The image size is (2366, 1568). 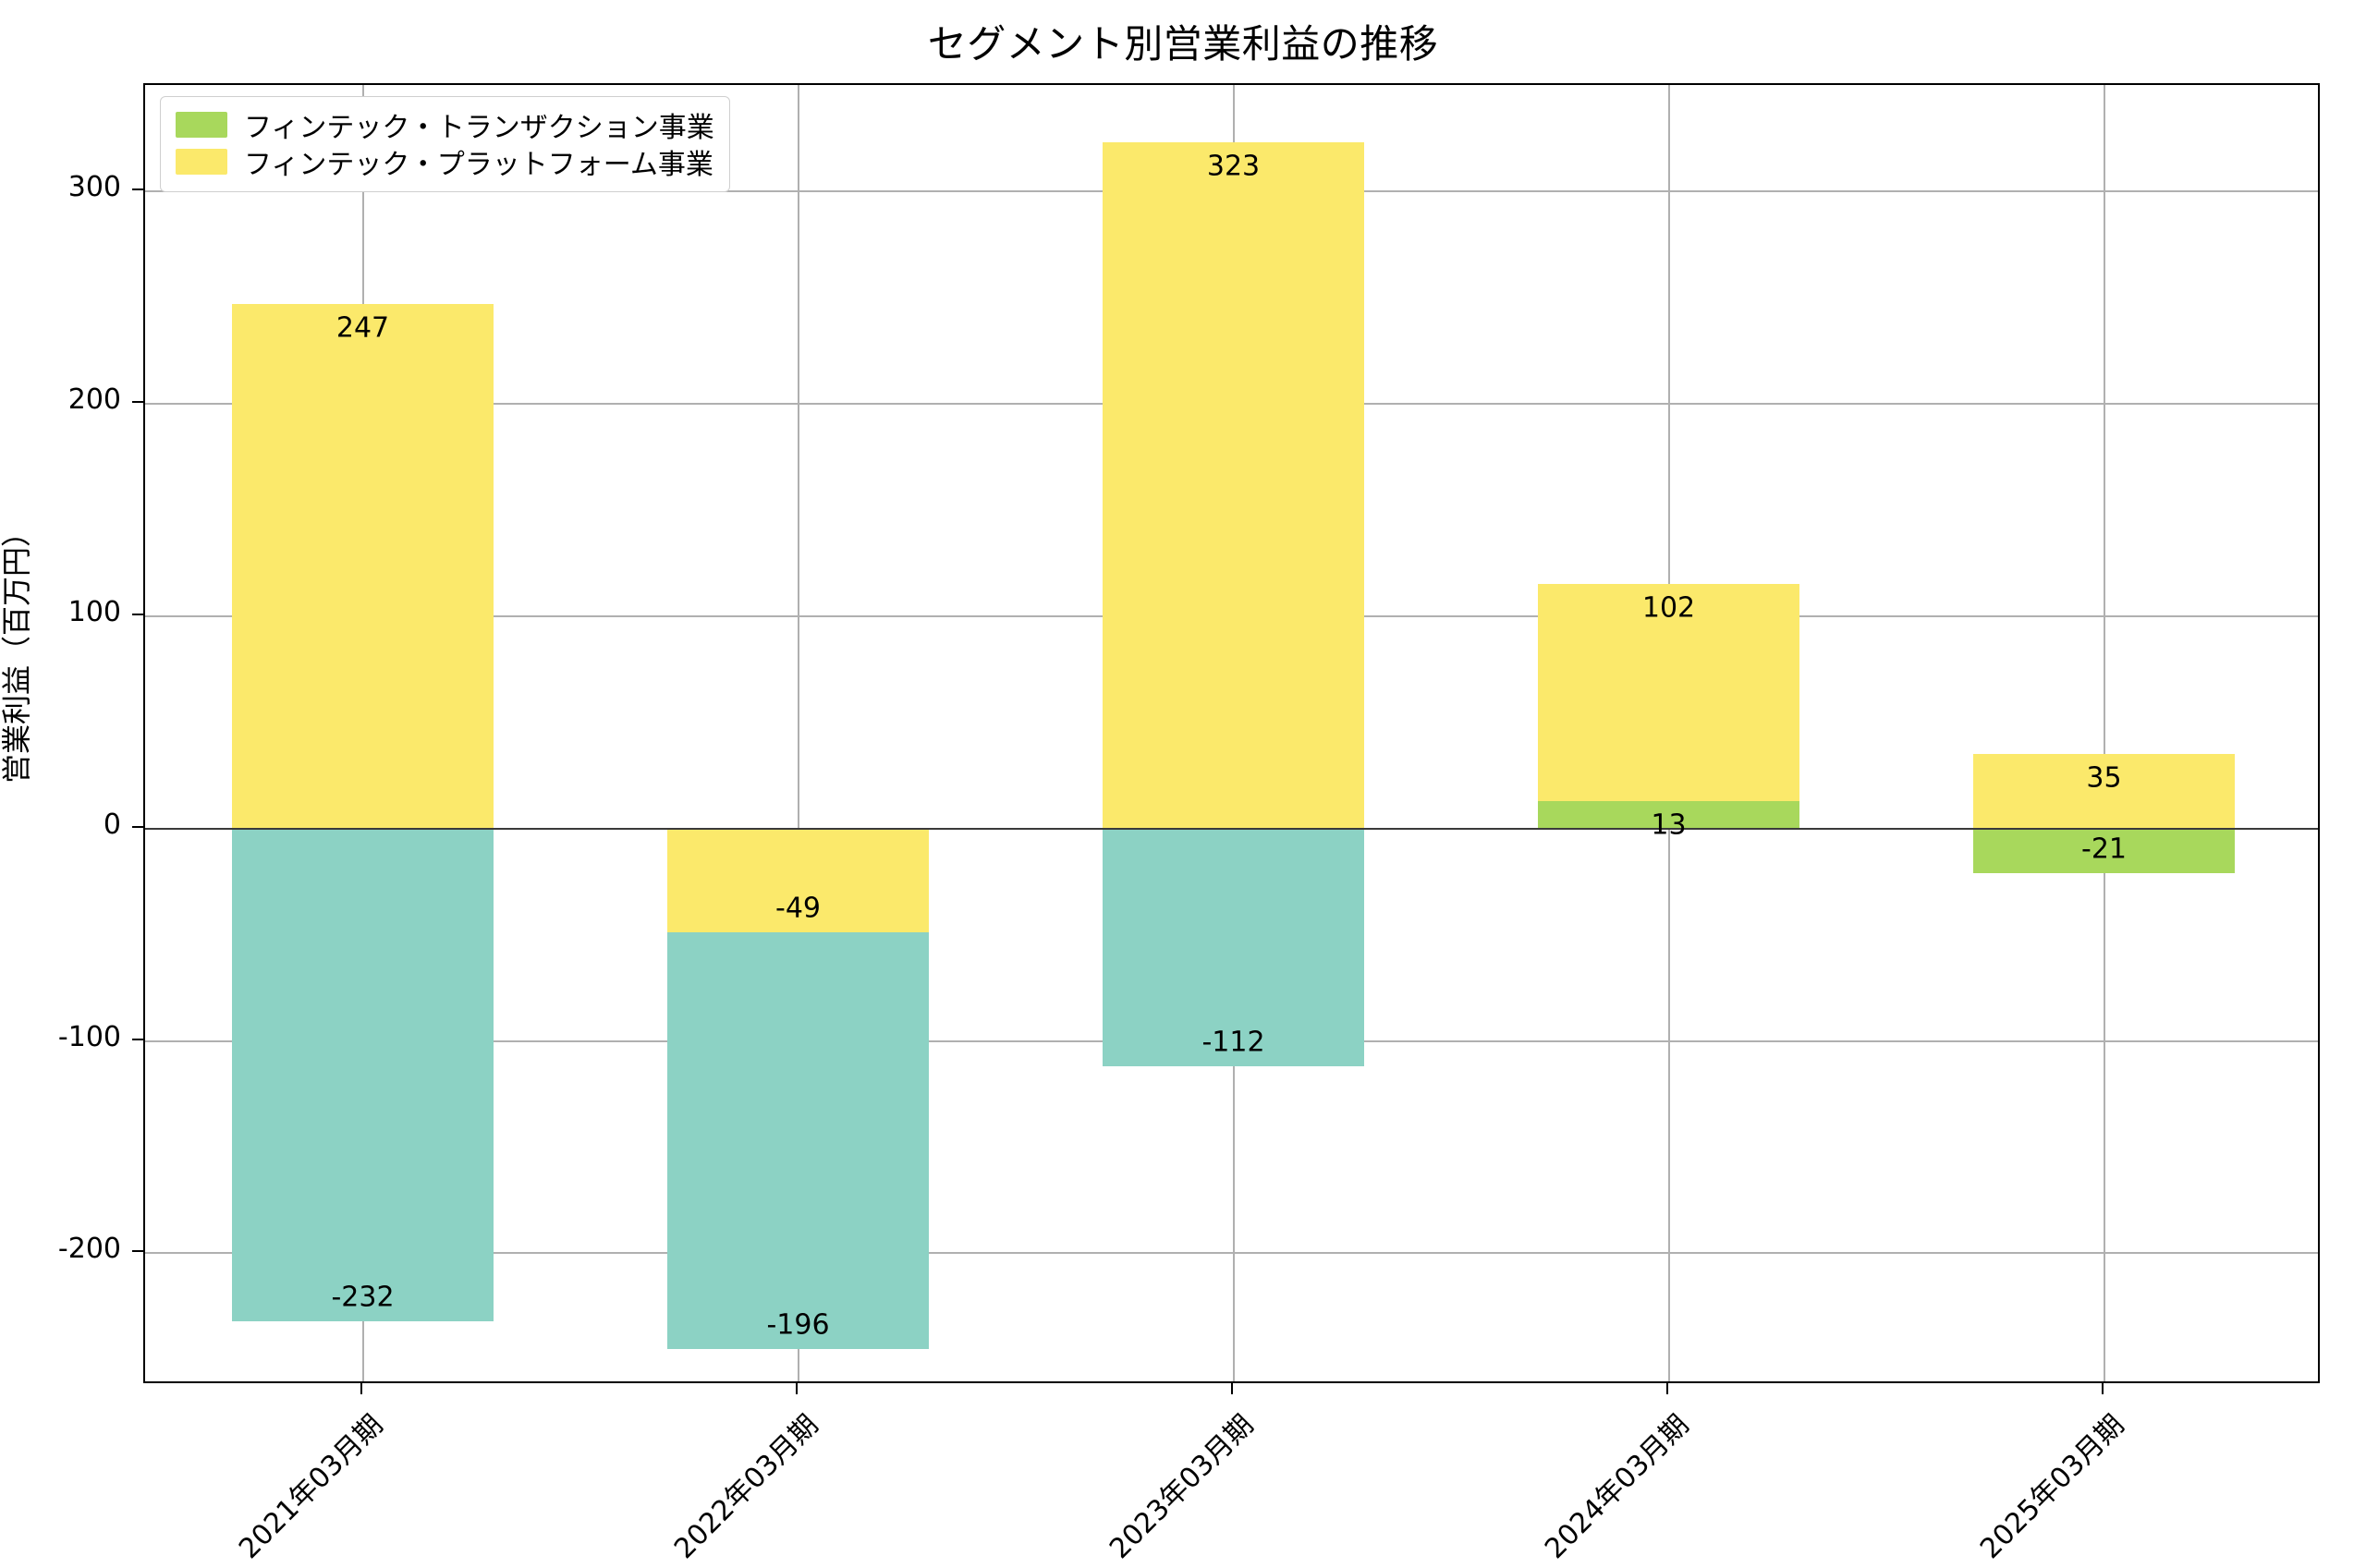 I want to click on legend-item: フィンテック・プラットフォーム事業, so click(x=445, y=162).